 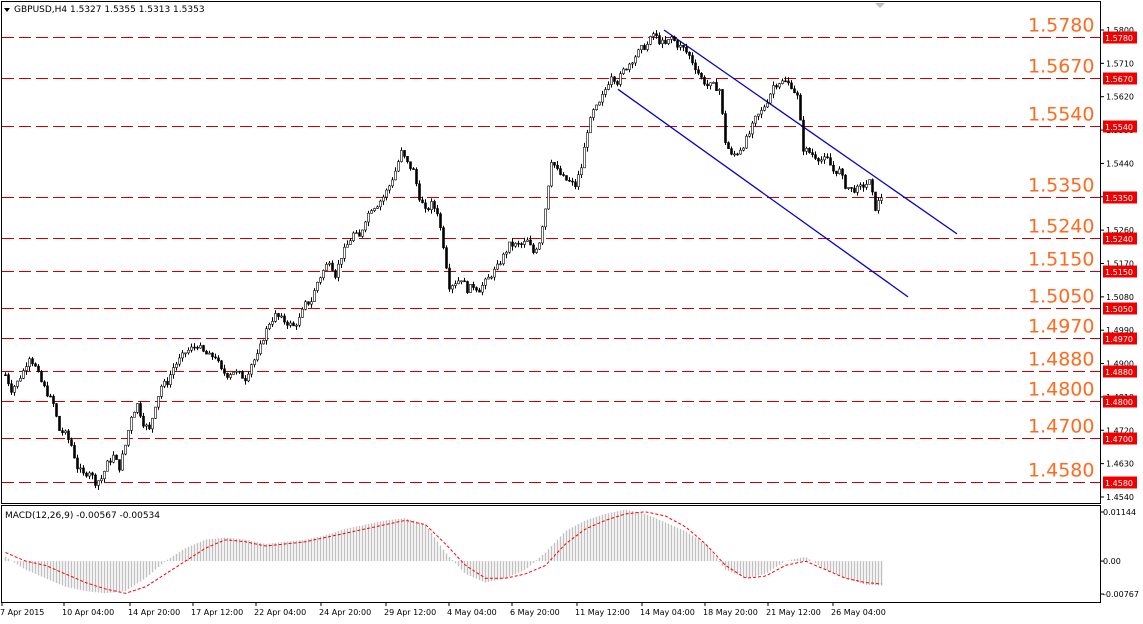 I want to click on trend-channel, so click(x=787, y=163).